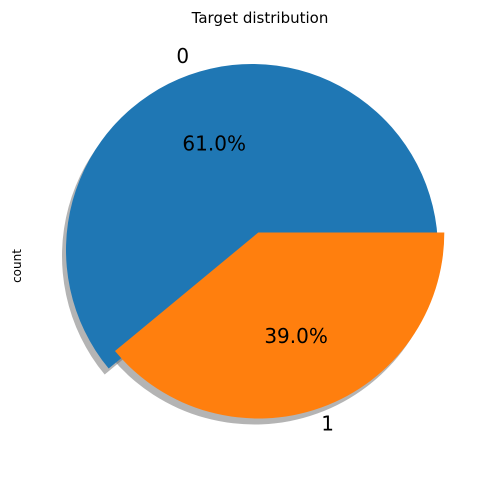 This screenshot has width=501, height=504. Describe the element at coordinates (260, 18) in the screenshot. I see `chart-title: Target distribution` at that location.